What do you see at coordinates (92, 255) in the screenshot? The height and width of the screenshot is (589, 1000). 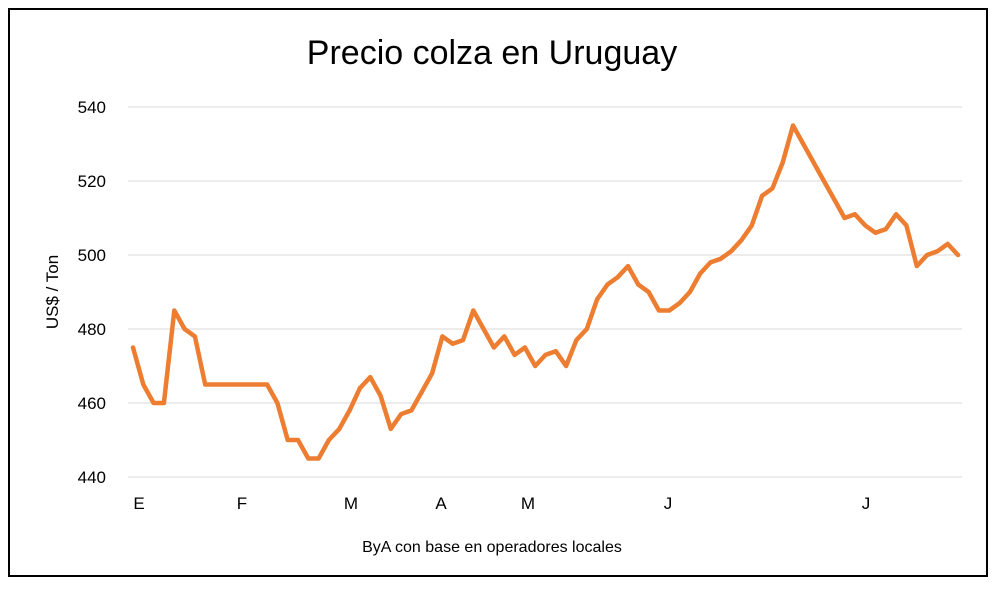 I see `y-tick-label: 500` at bounding box center [92, 255].